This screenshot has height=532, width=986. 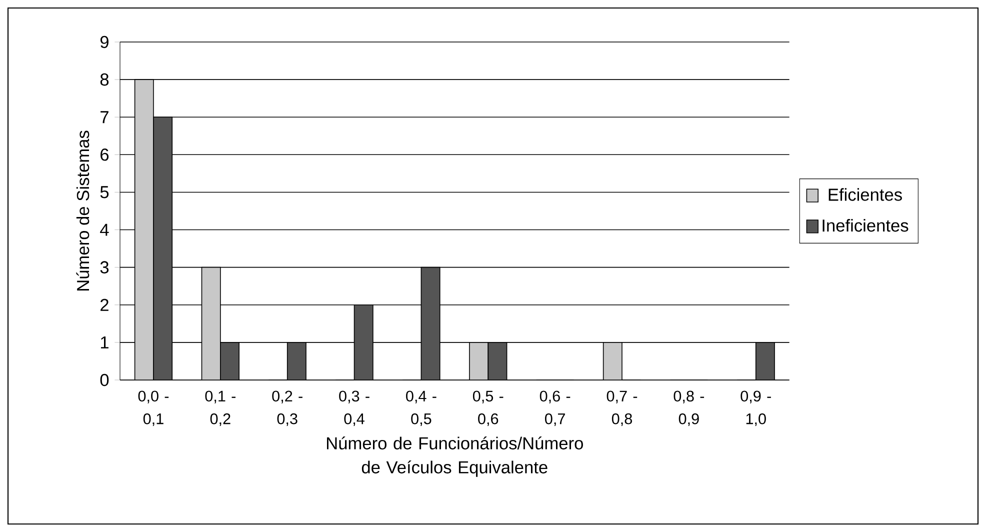 What do you see at coordinates (488, 408) in the screenshot?
I see `x-tick-label: 0,5 - 0,6` at bounding box center [488, 408].